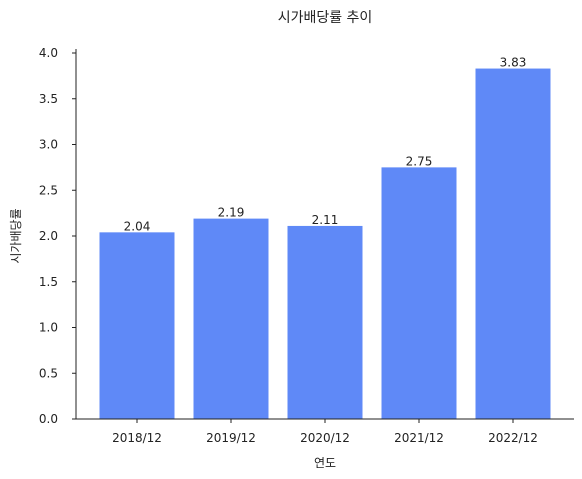 This screenshot has width=582, height=479. What do you see at coordinates (48, 419) in the screenshot?
I see `y-tick-label: 0.0` at bounding box center [48, 419].